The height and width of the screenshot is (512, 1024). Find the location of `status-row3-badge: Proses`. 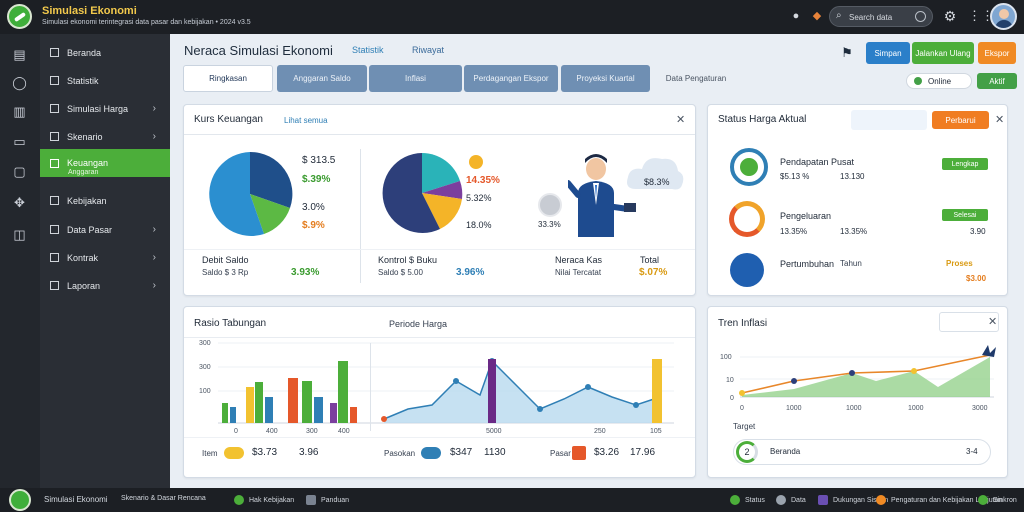

status-row3-badge: Proses is located at coordinates (959, 263).